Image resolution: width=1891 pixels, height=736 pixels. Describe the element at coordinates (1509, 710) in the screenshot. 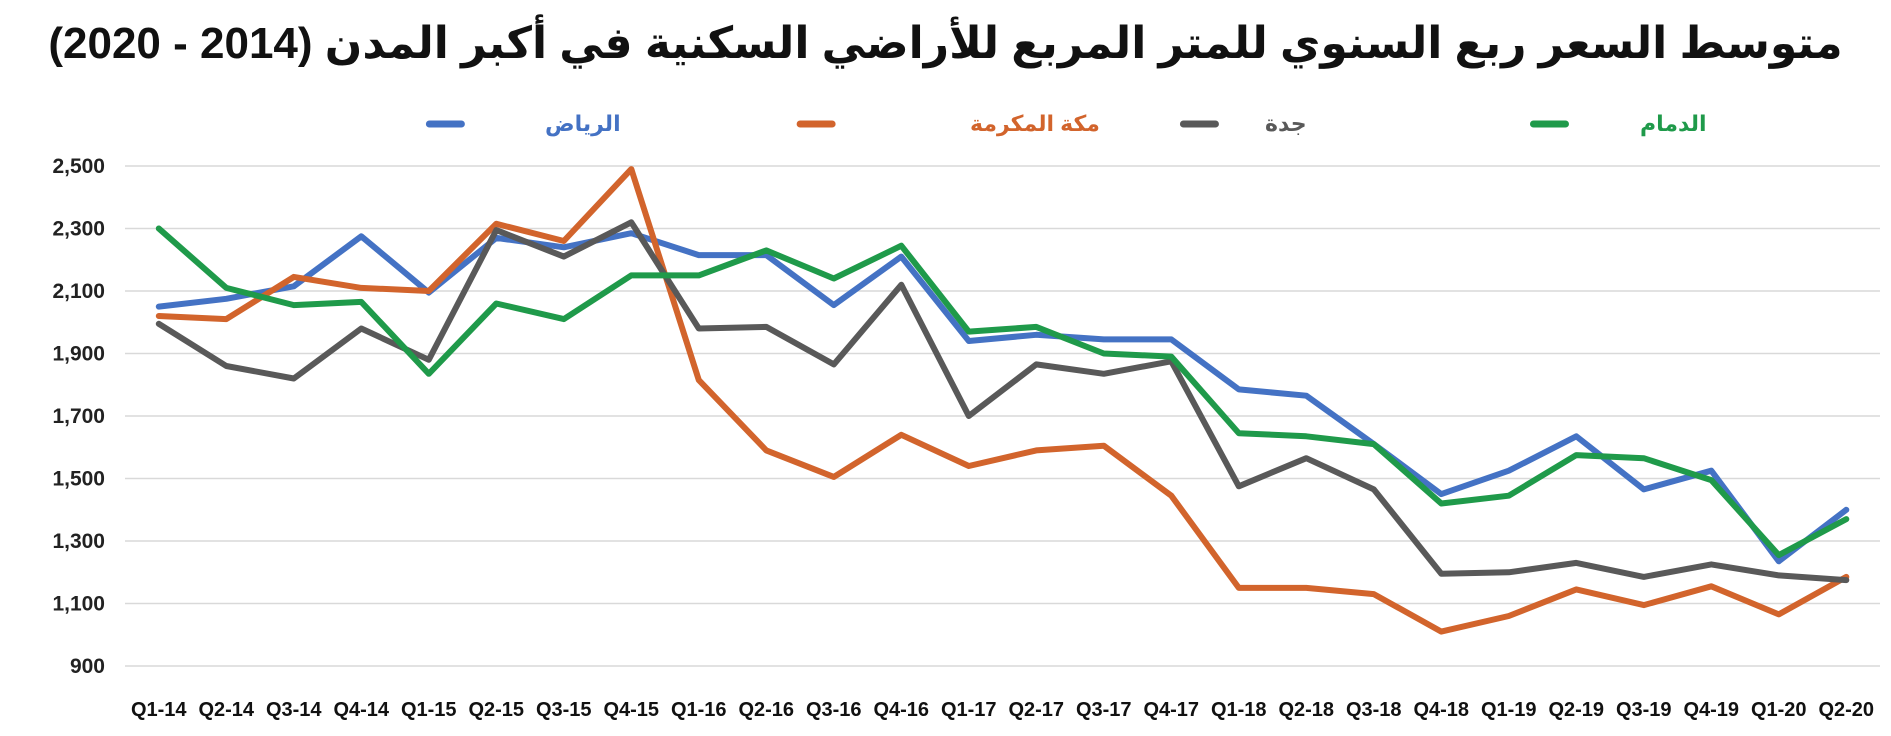

I see `x-tick-label: Q1-19` at that location.